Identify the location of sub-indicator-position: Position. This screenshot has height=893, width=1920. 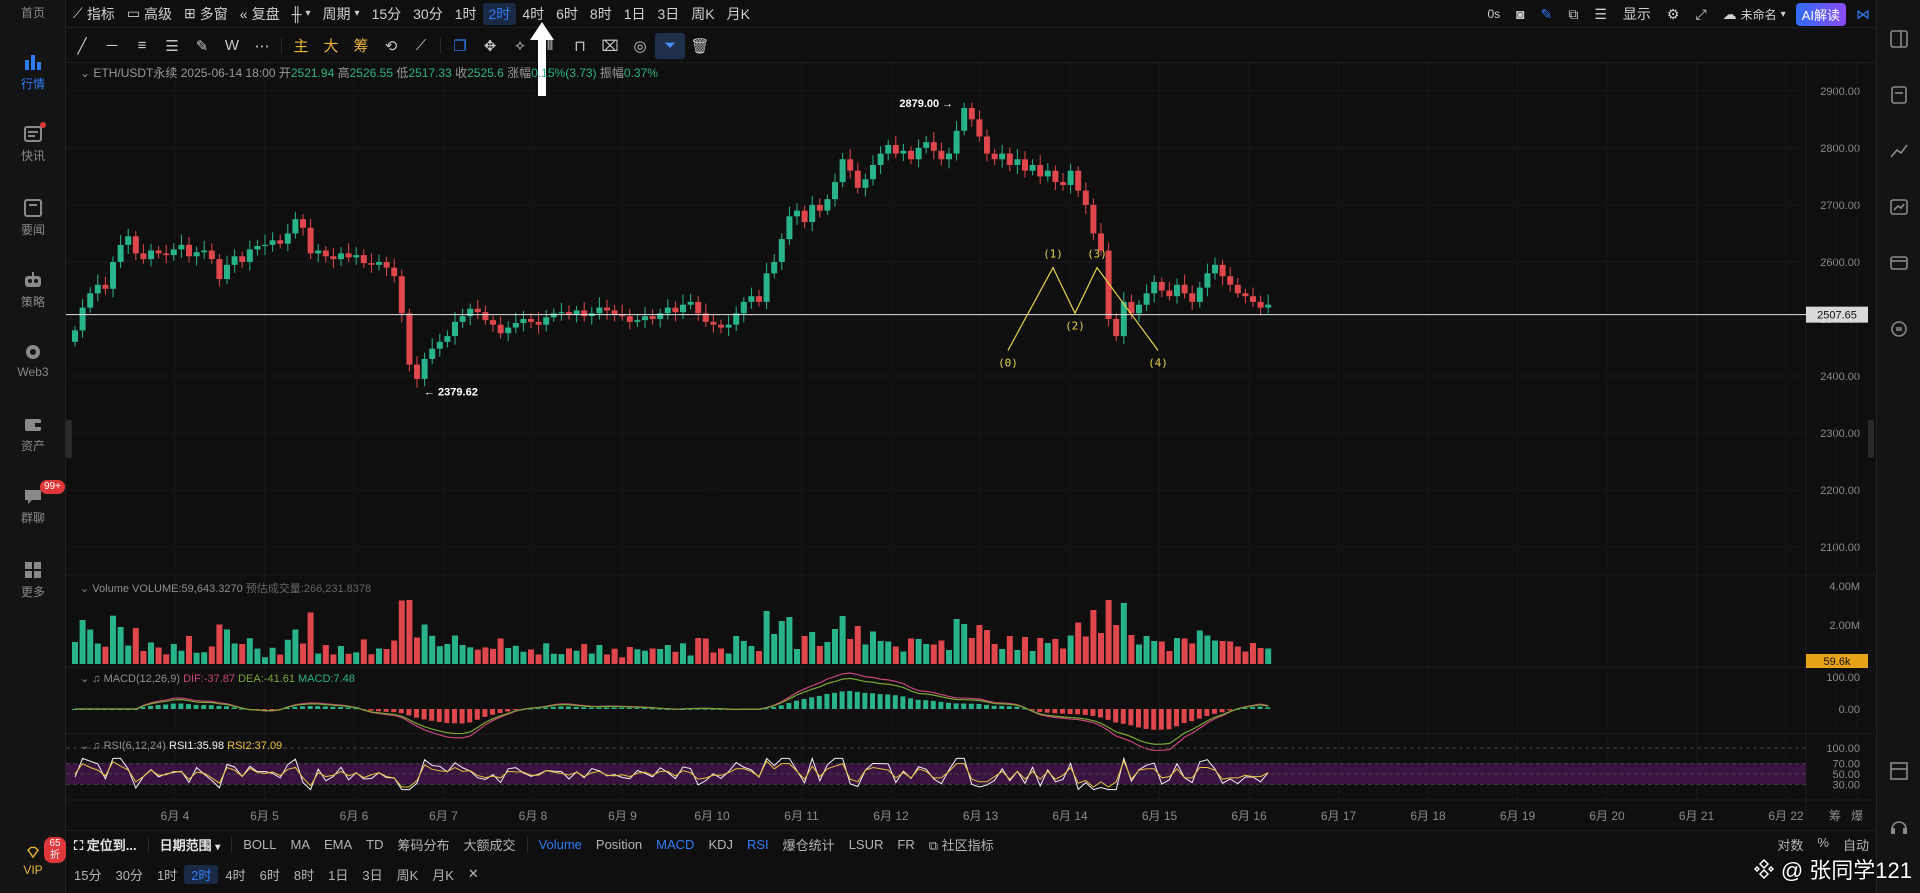
(619, 844).